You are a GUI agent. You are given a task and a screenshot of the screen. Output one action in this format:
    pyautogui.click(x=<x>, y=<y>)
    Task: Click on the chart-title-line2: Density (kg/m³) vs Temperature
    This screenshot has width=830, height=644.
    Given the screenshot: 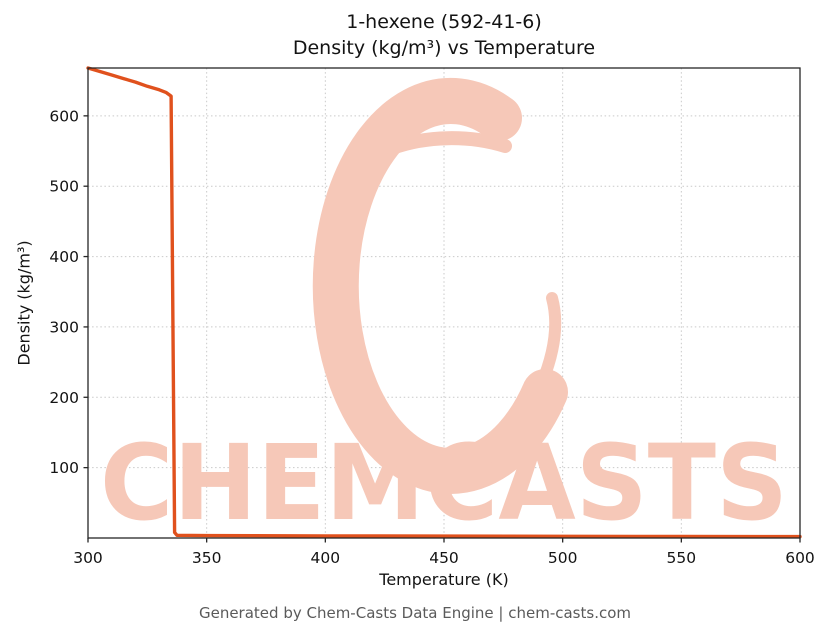 What is the action you would take?
    pyautogui.click(x=444, y=48)
    